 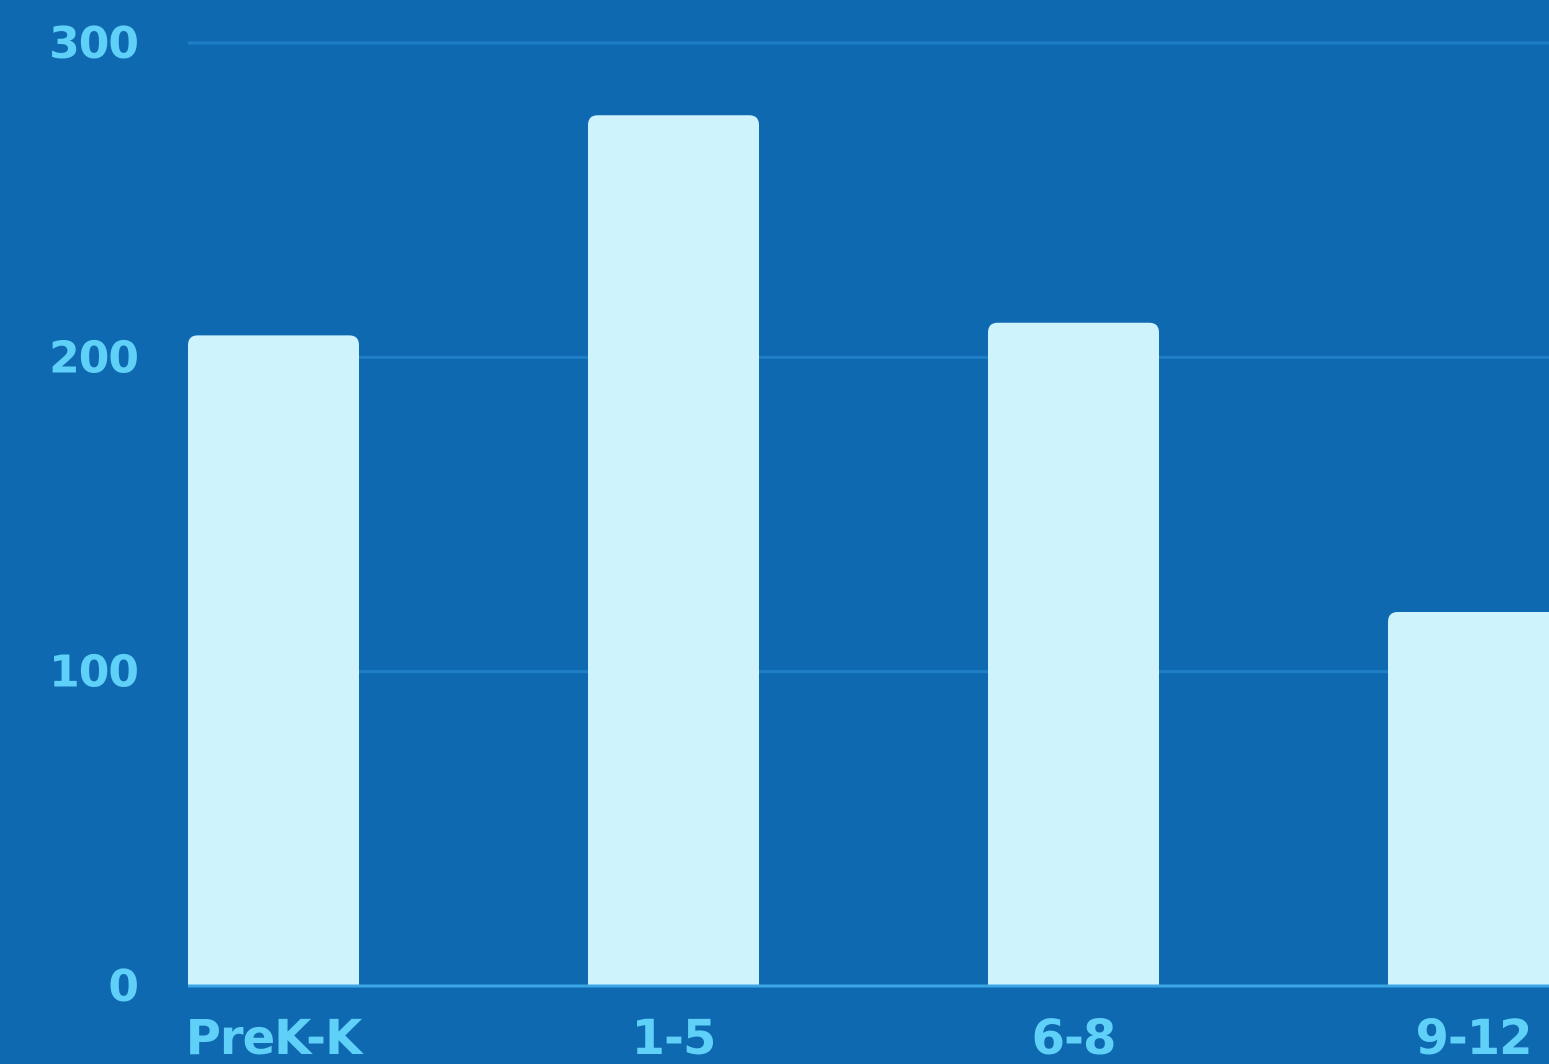 What do you see at coordinates (93, 357) in the screenshot?
I see `y-tick-label: 200` at bounding box center [93, 357].